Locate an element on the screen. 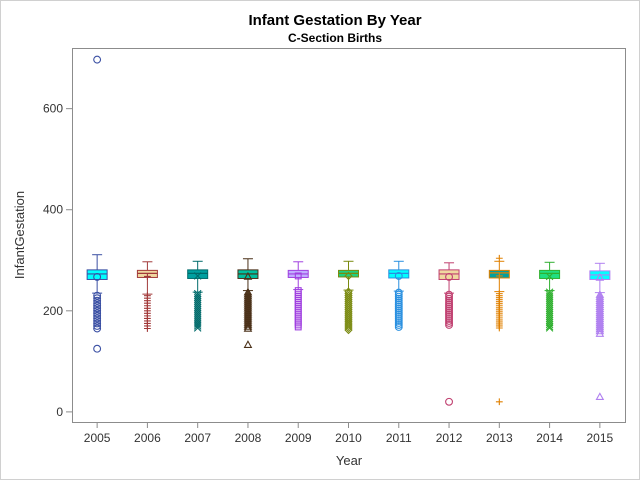  x-tick-label: 2008 is located at coordinates (248, 438).